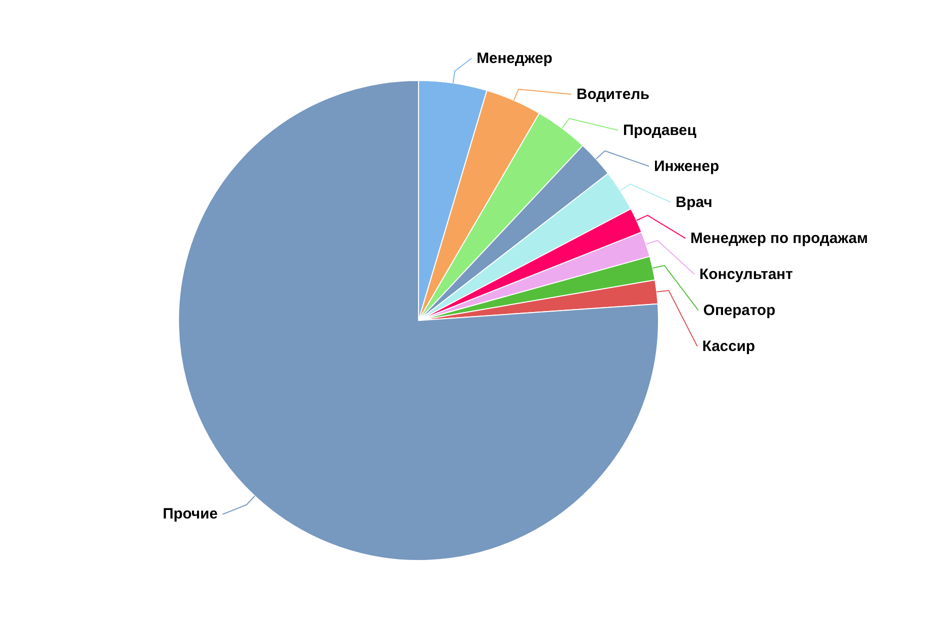  What do you see at coordinates (514, 58) in the screenshot?
I see `slice-label: Менеджер` at bounding box center [514, 58].